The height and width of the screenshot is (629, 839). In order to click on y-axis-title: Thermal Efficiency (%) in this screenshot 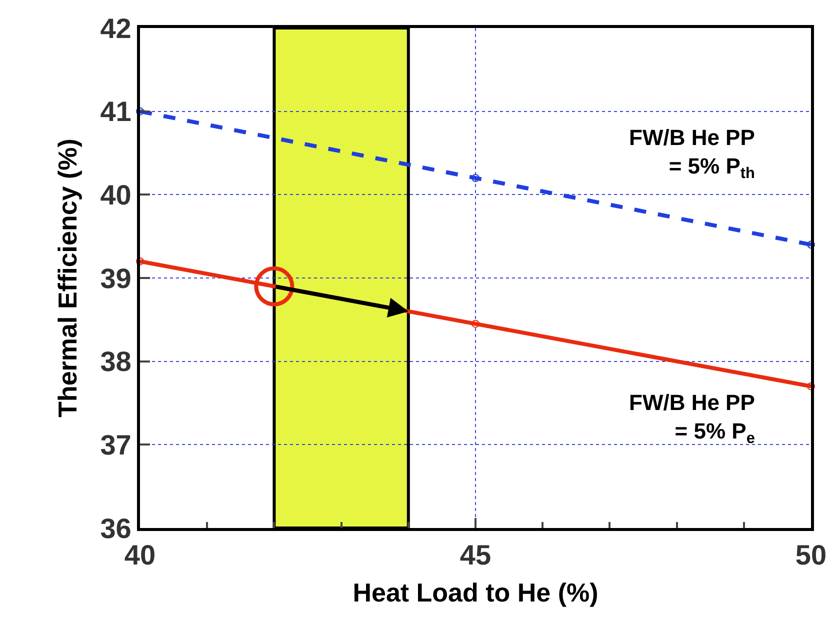, I will do `click(67, 278)`.